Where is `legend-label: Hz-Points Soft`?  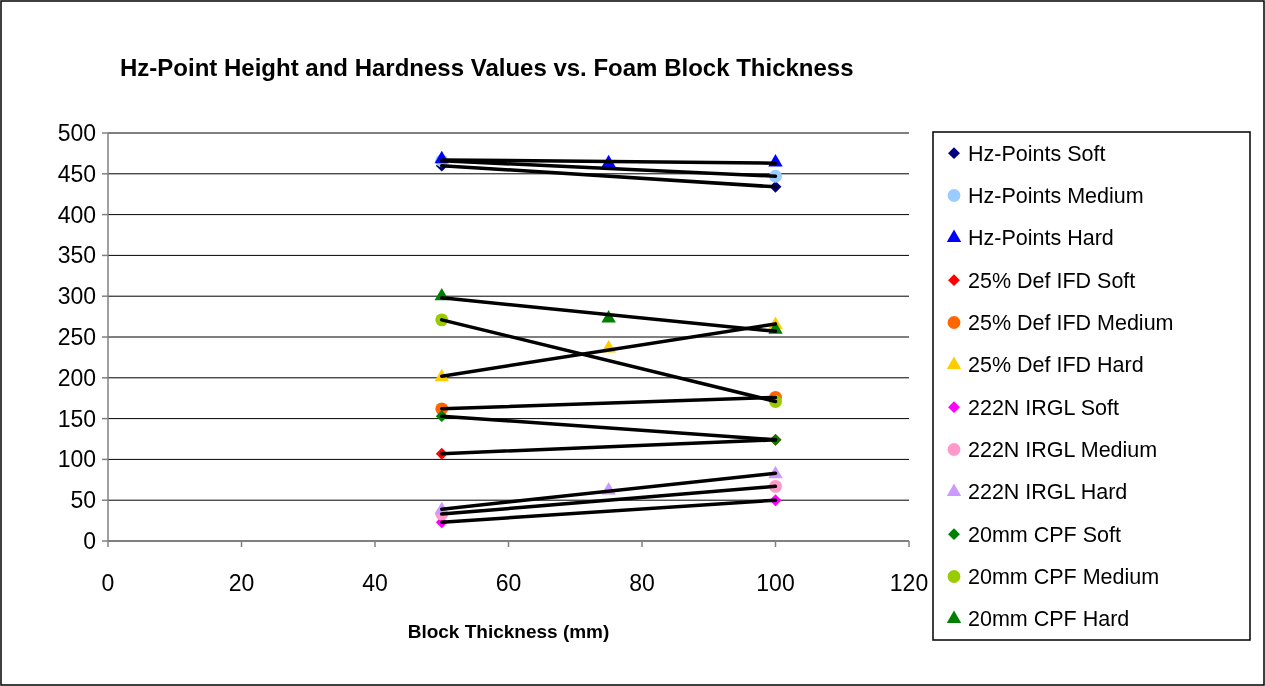
legend-label: Hz-Points Soft is located at coordinates (1037, 153).